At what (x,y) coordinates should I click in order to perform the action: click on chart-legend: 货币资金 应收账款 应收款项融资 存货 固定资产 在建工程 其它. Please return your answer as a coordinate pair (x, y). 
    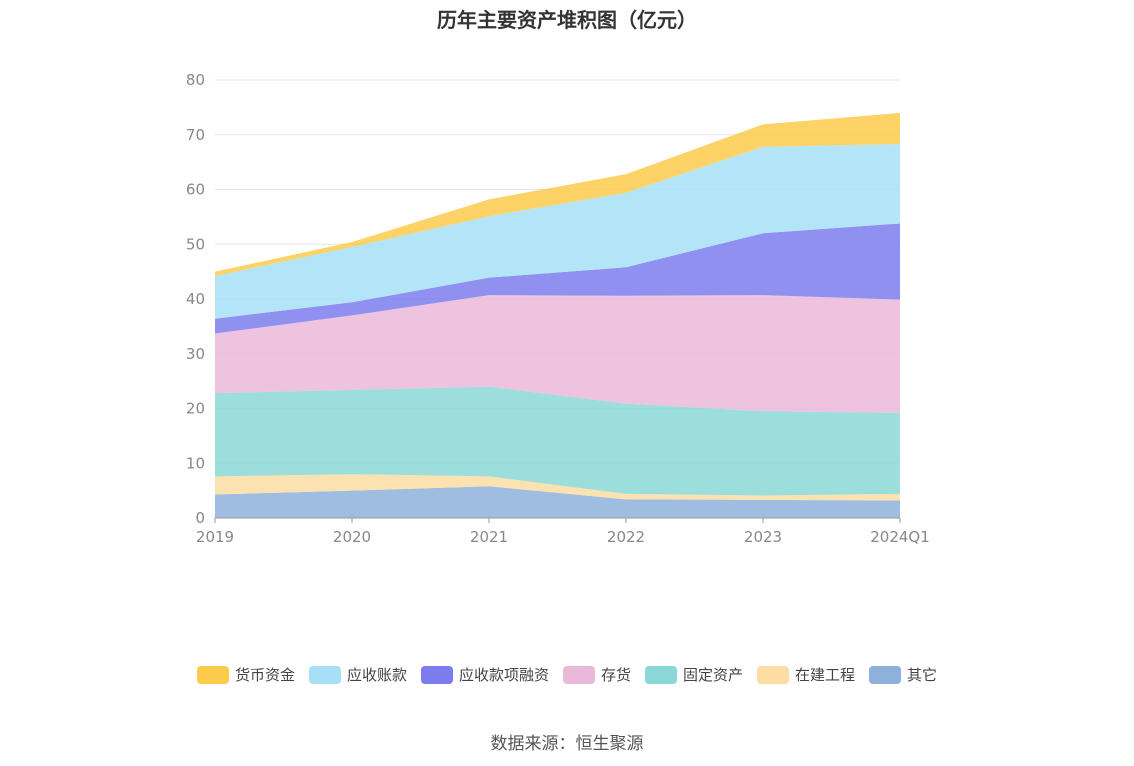
    Looking at the image, I should click on (567, 674).